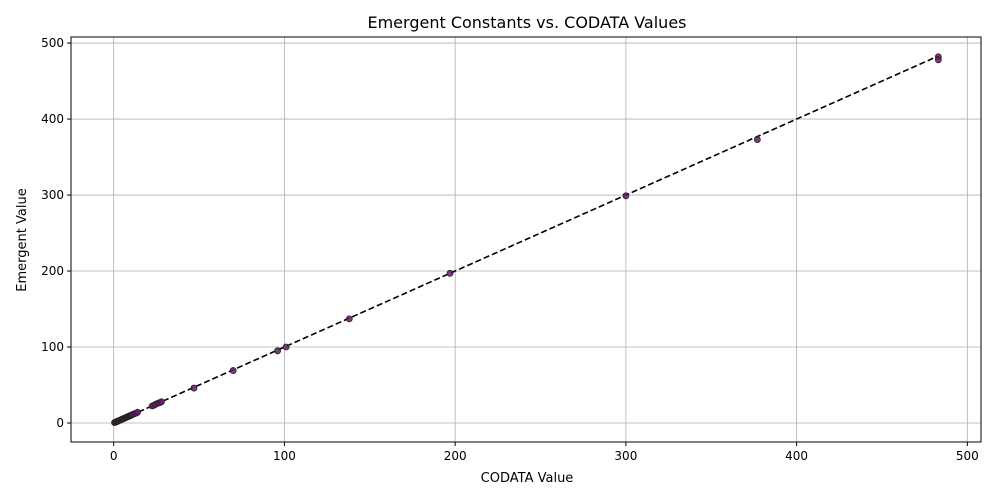  What do you see at coordinates (796, 456) in the screenshot?
I see `x-tick-label: 400` at bounding box center [796, 456].